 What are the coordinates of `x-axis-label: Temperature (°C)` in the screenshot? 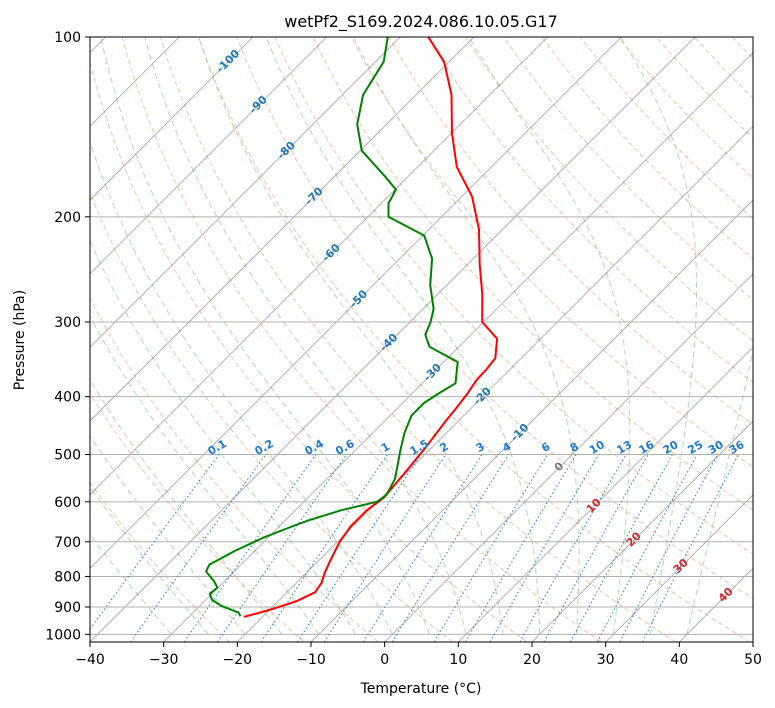 It's located at (421, 689).